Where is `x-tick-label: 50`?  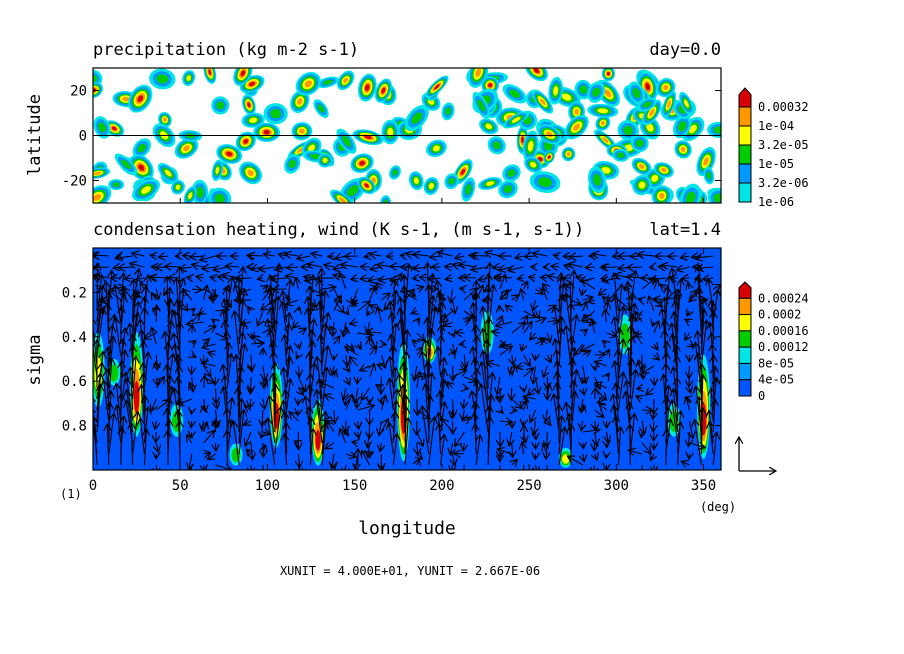
x-tick-label: 50 is located at coordinates (180, 486).